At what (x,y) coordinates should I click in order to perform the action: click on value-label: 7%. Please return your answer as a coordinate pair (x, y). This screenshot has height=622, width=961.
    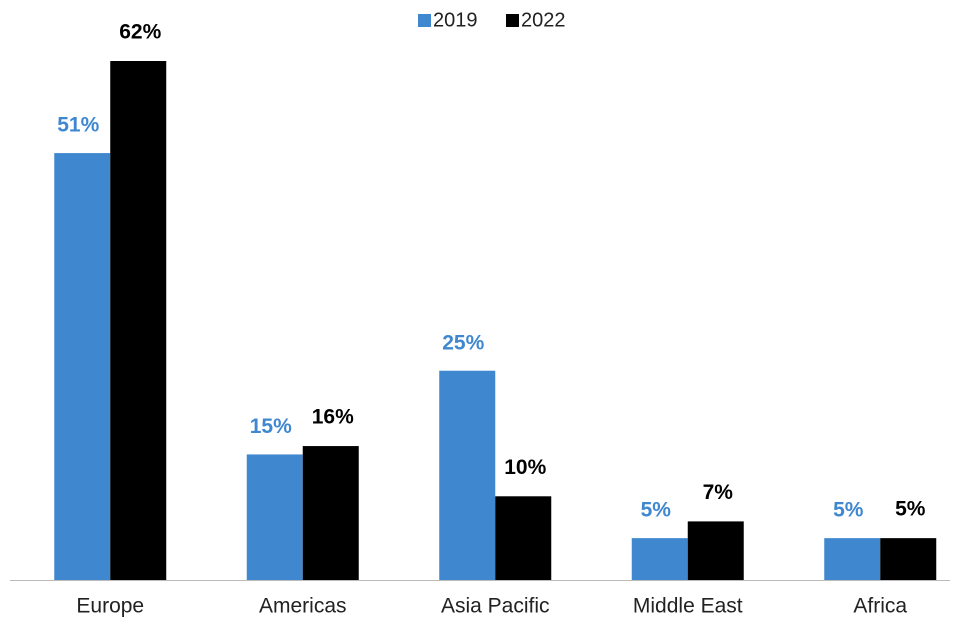
    Looking at the image, I should click on (718, 492).